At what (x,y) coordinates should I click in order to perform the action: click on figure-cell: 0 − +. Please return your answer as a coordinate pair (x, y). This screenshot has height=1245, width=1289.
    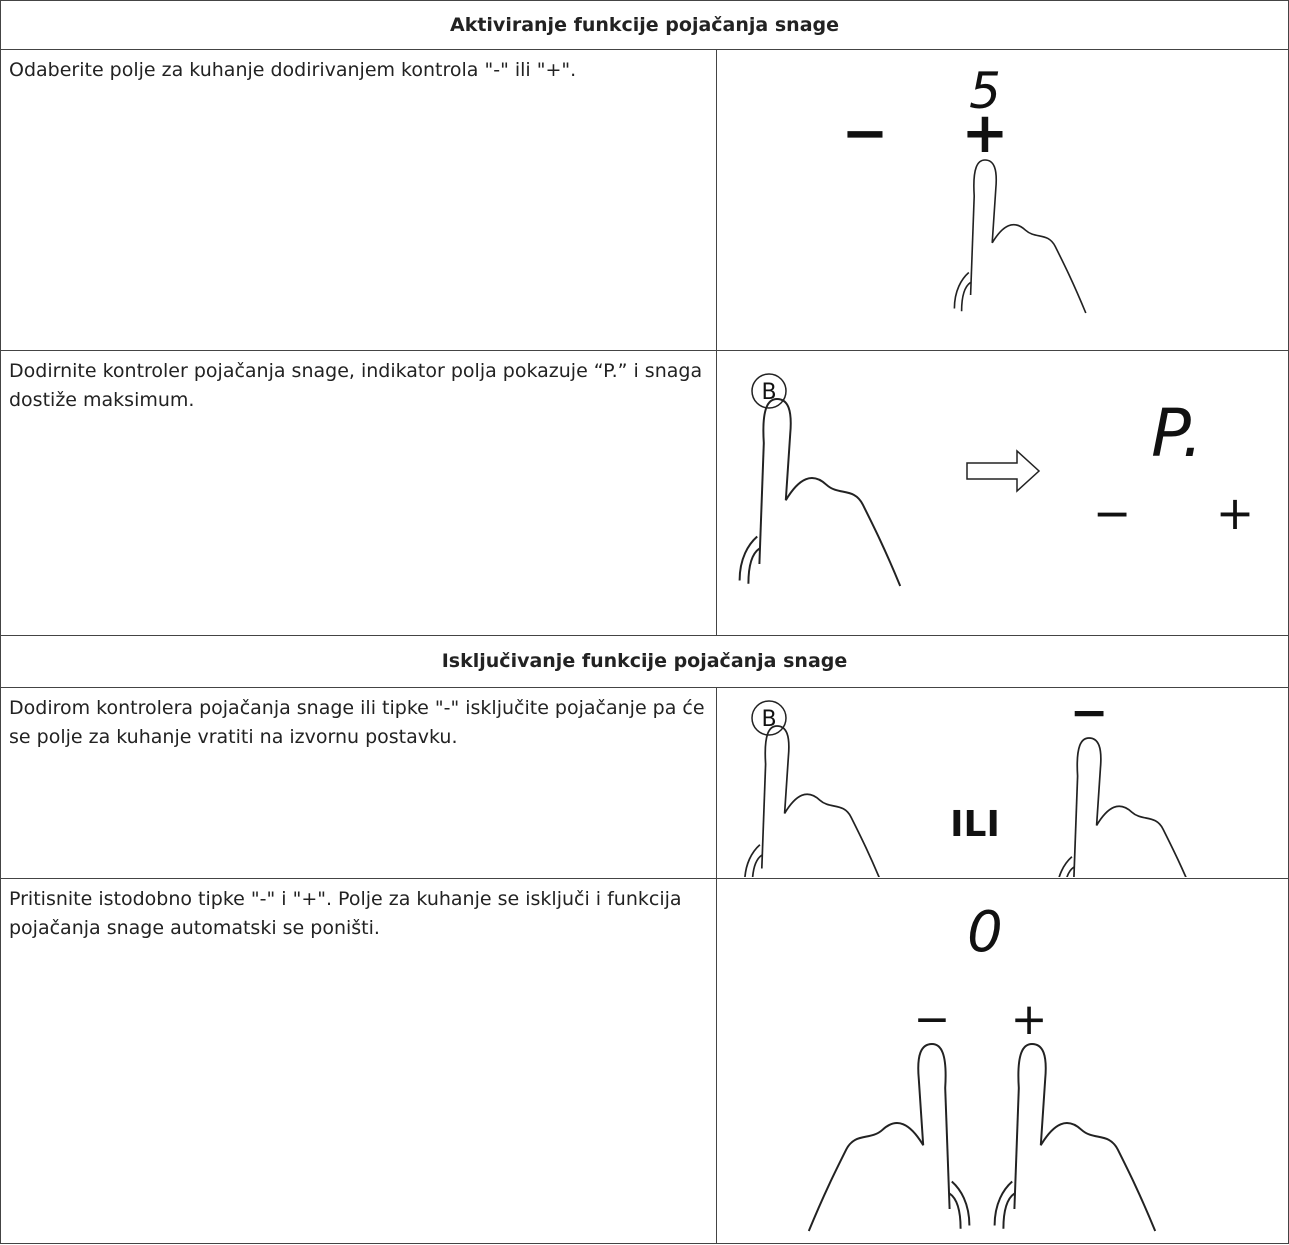
    Looking at the image, I should click on (1002, 1061).